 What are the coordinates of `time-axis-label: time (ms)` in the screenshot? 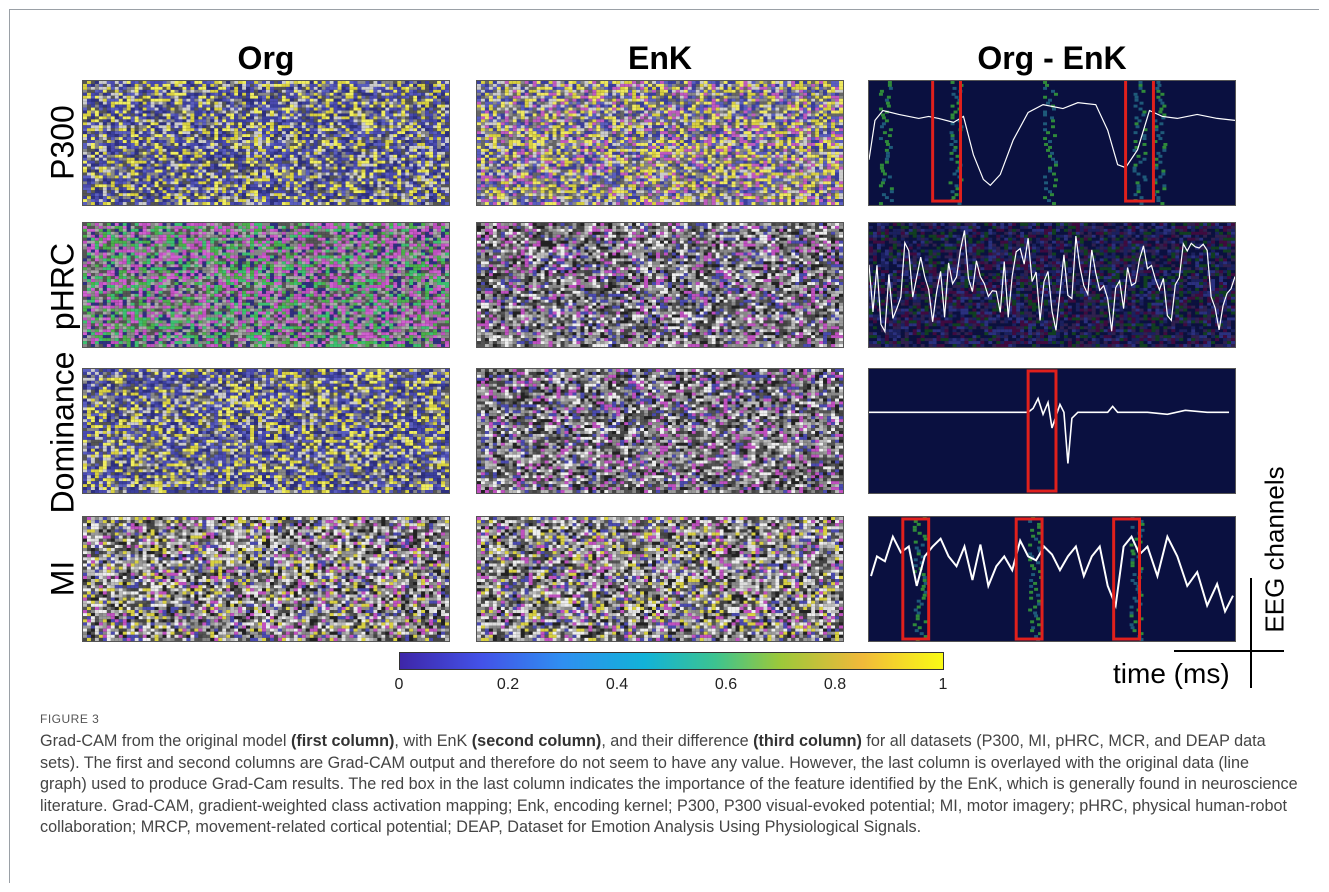 It's located at (1171, 674).